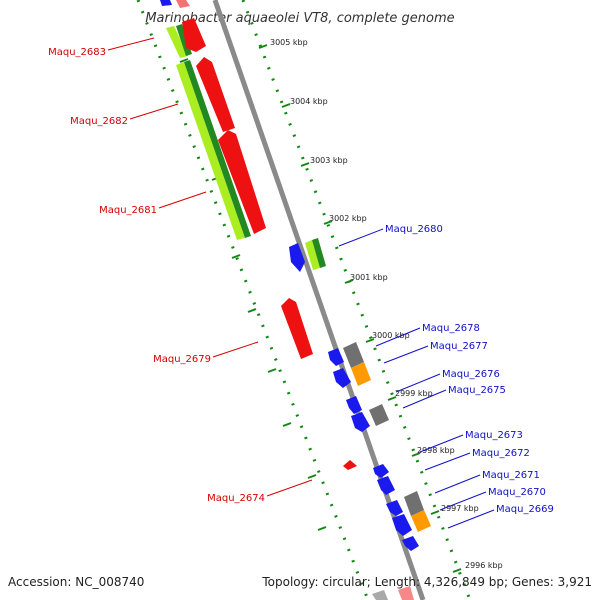 The height and width of the screenshot is (600, 600). Describe the element at coordinates (309, 101) in the screenshot. I see `kbp-label: 3004 kbp` at that location.